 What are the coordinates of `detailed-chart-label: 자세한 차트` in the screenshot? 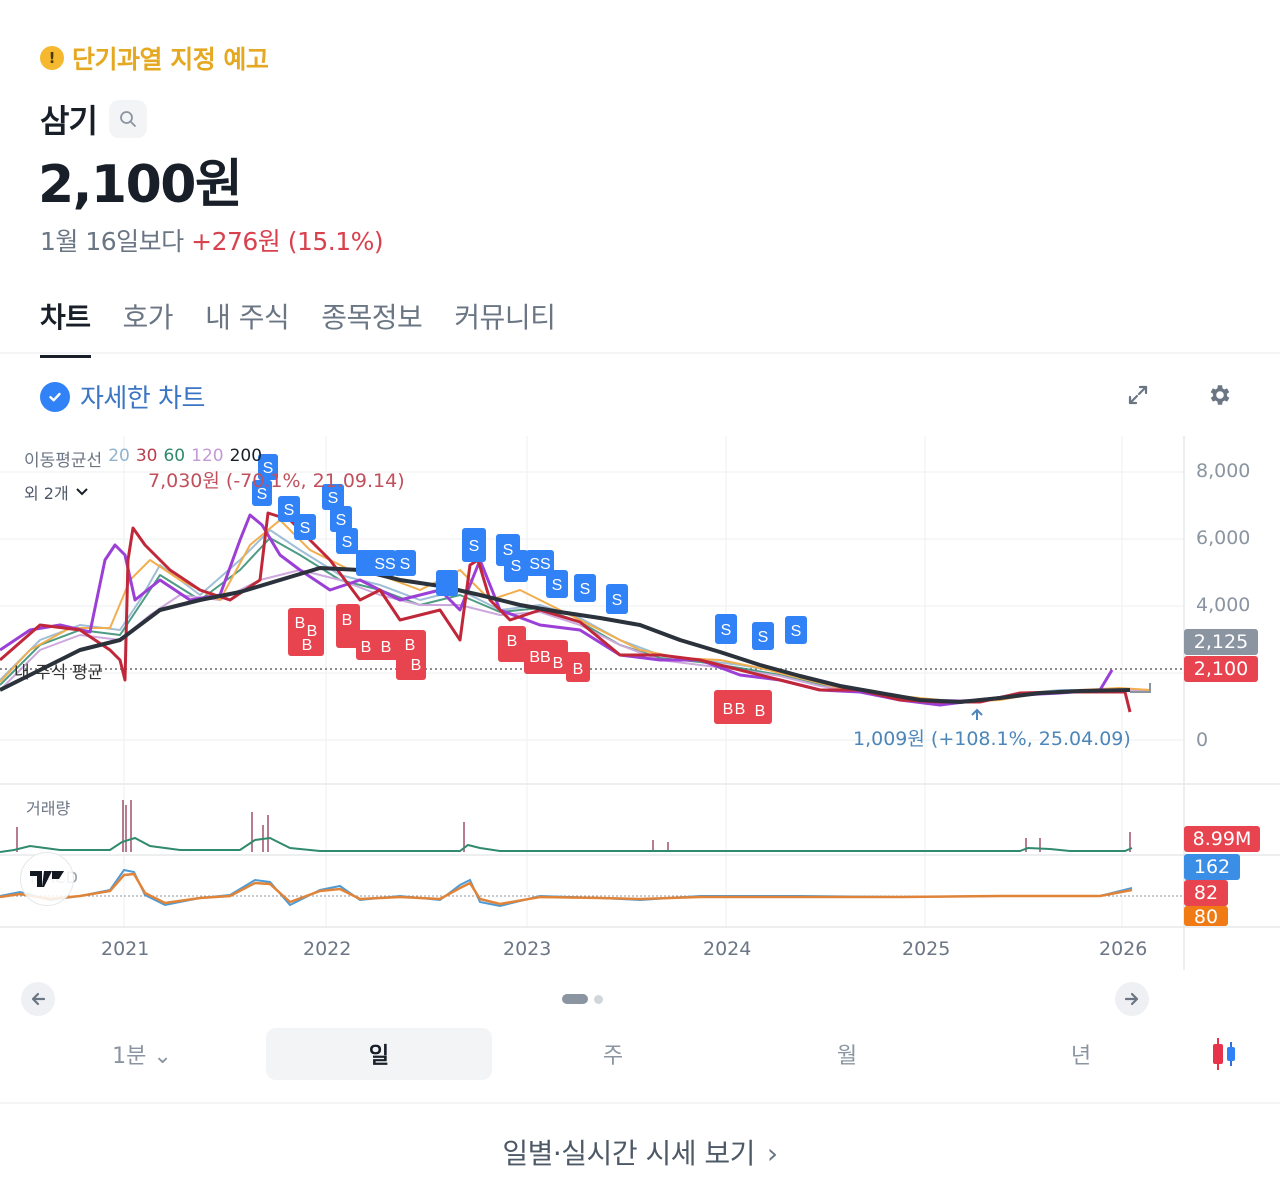 It's located at (142, 399).